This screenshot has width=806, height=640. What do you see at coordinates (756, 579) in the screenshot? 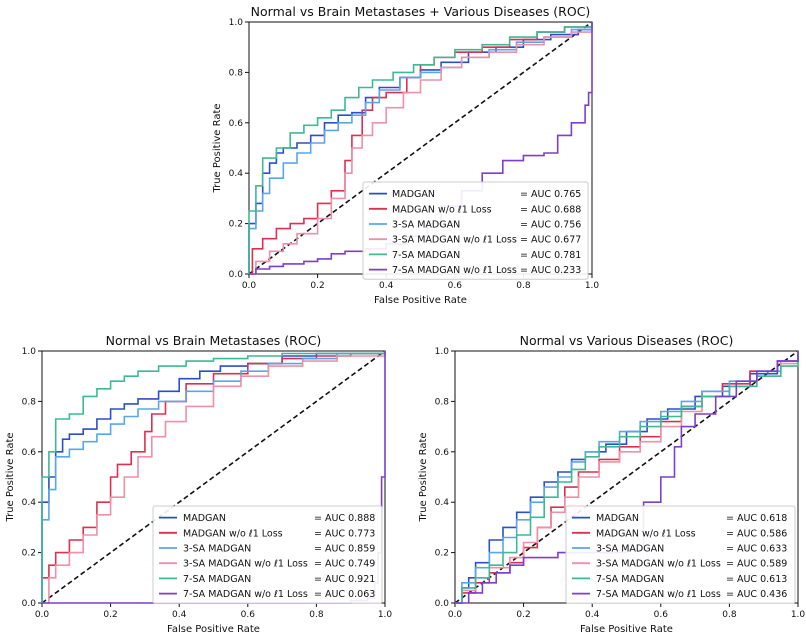
I see `legend-auc: = AUC 0.613` at bounding box center [756, 579].